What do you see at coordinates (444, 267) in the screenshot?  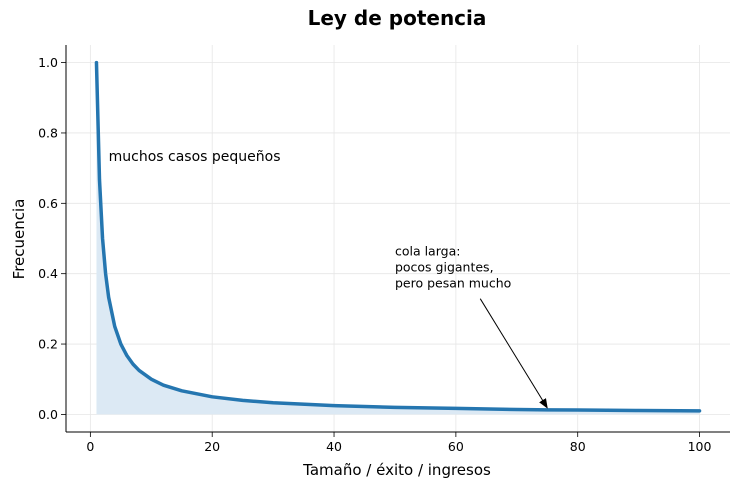 I see `annotation-long-tail-line-2: pocos gigantes,` at bounding box center [444, 267].